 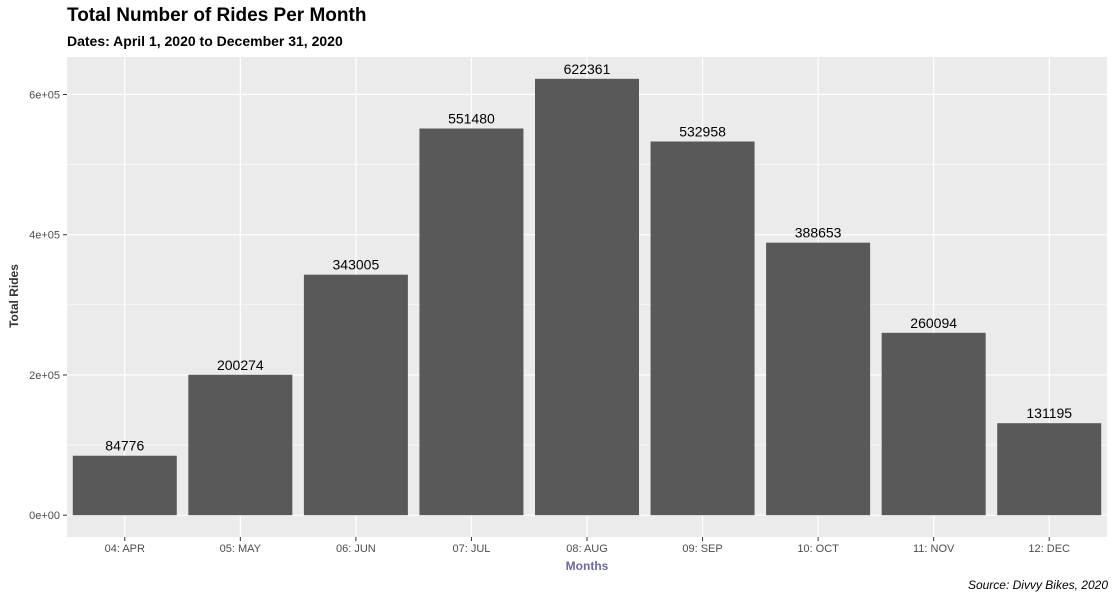 What do you see at coordinates (471, 119) in the screenshot?
I see `bar-value-label: 551480` at bounding box center [471, 119].